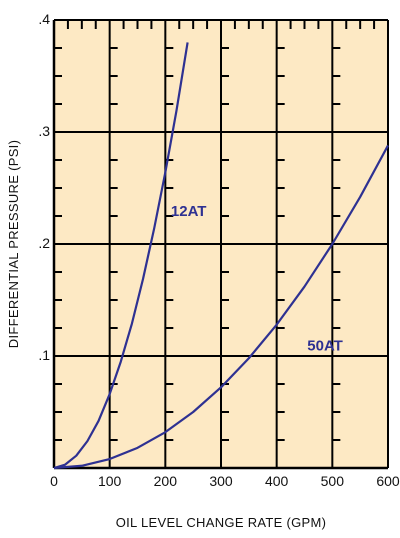 This screenshot has height=538, width=400. Describe the element at coordinates (44, 355) in the screenshot. I see `y-tick-label-0: .1` at that location.